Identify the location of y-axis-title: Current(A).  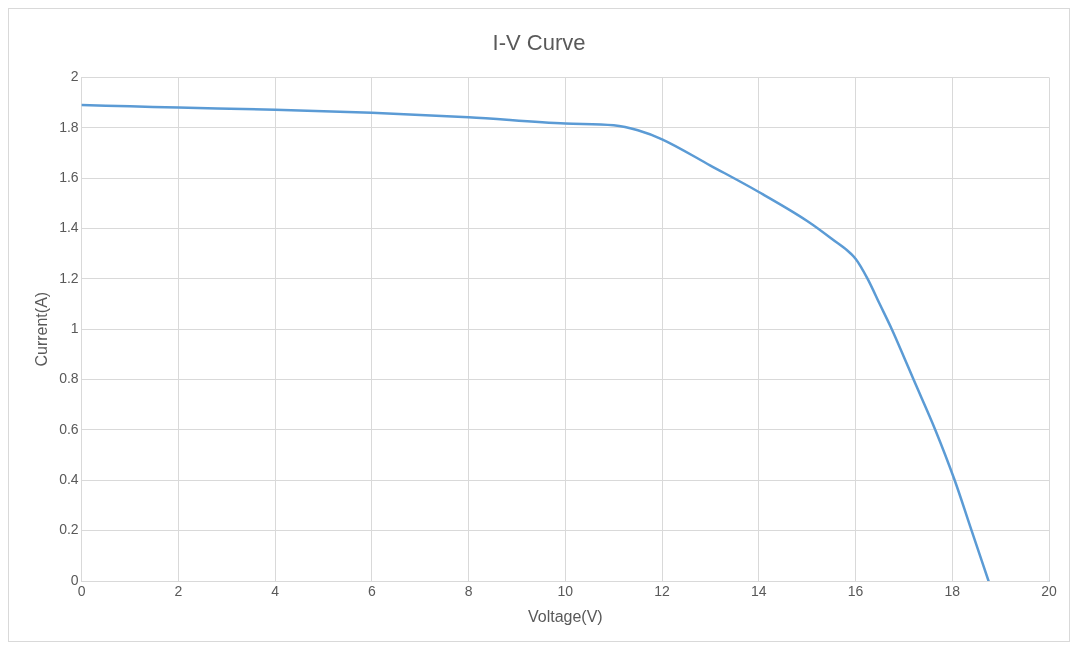
(42, 329).